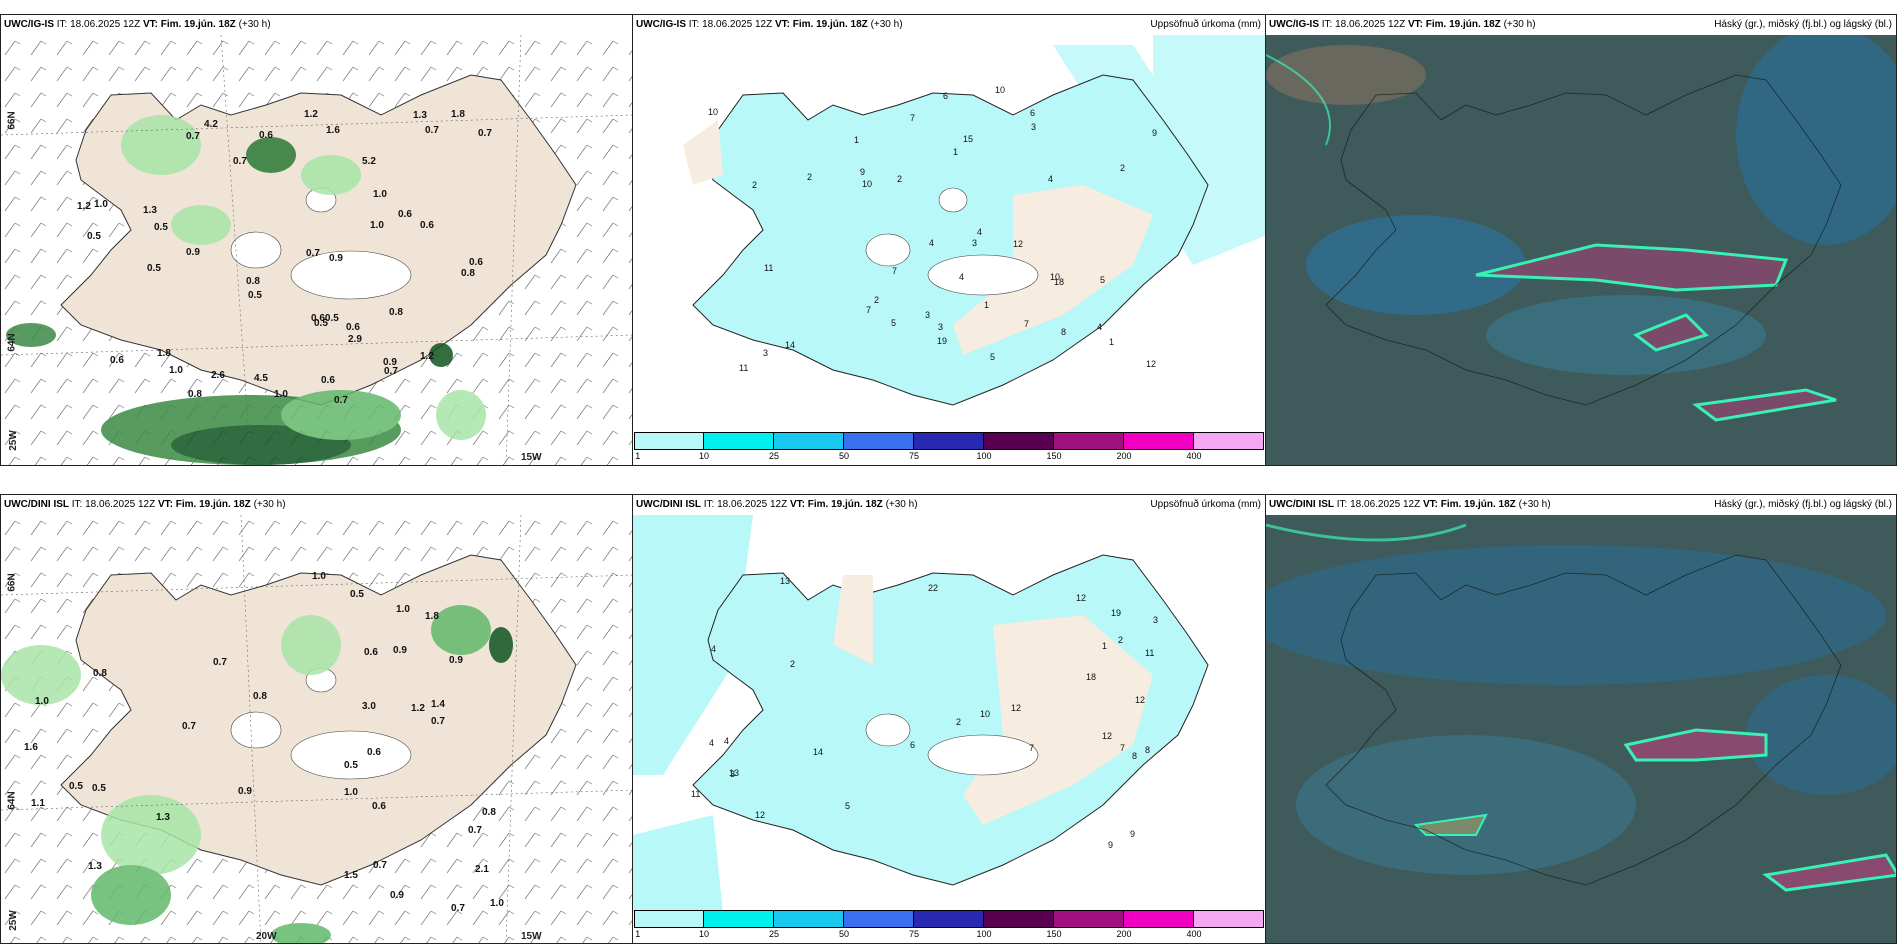 The height and width of the screenshot is (950, 1900). Describe the element at coordinates (933, 588) in the screenshot. I see `precip-value: 22` at that location.